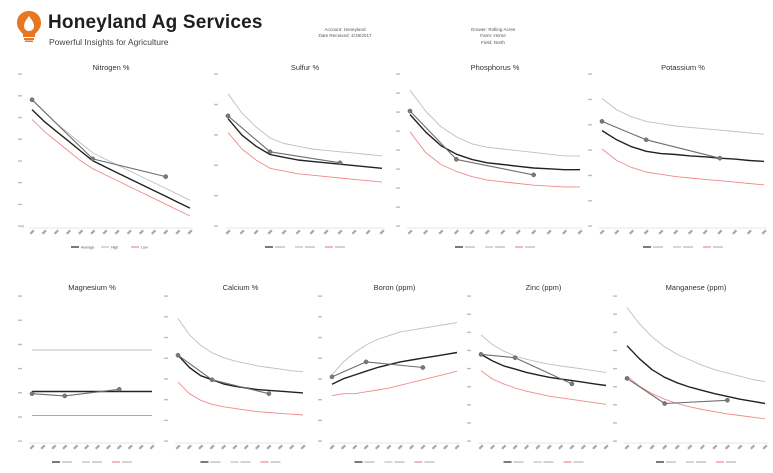  What do you see at coordinates (493, 29) in the screenshot?
I see `grower-line: Grower: Rolling Acres` at bounding box center [493, 29].